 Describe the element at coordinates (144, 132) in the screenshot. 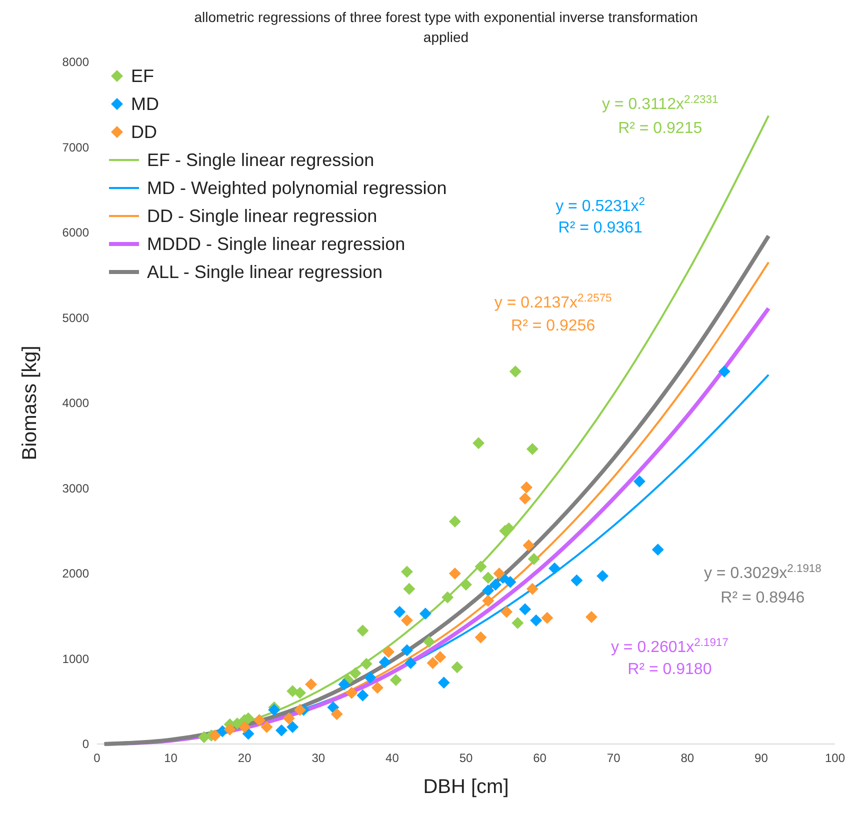

I see `legend-label: DD` at that location.